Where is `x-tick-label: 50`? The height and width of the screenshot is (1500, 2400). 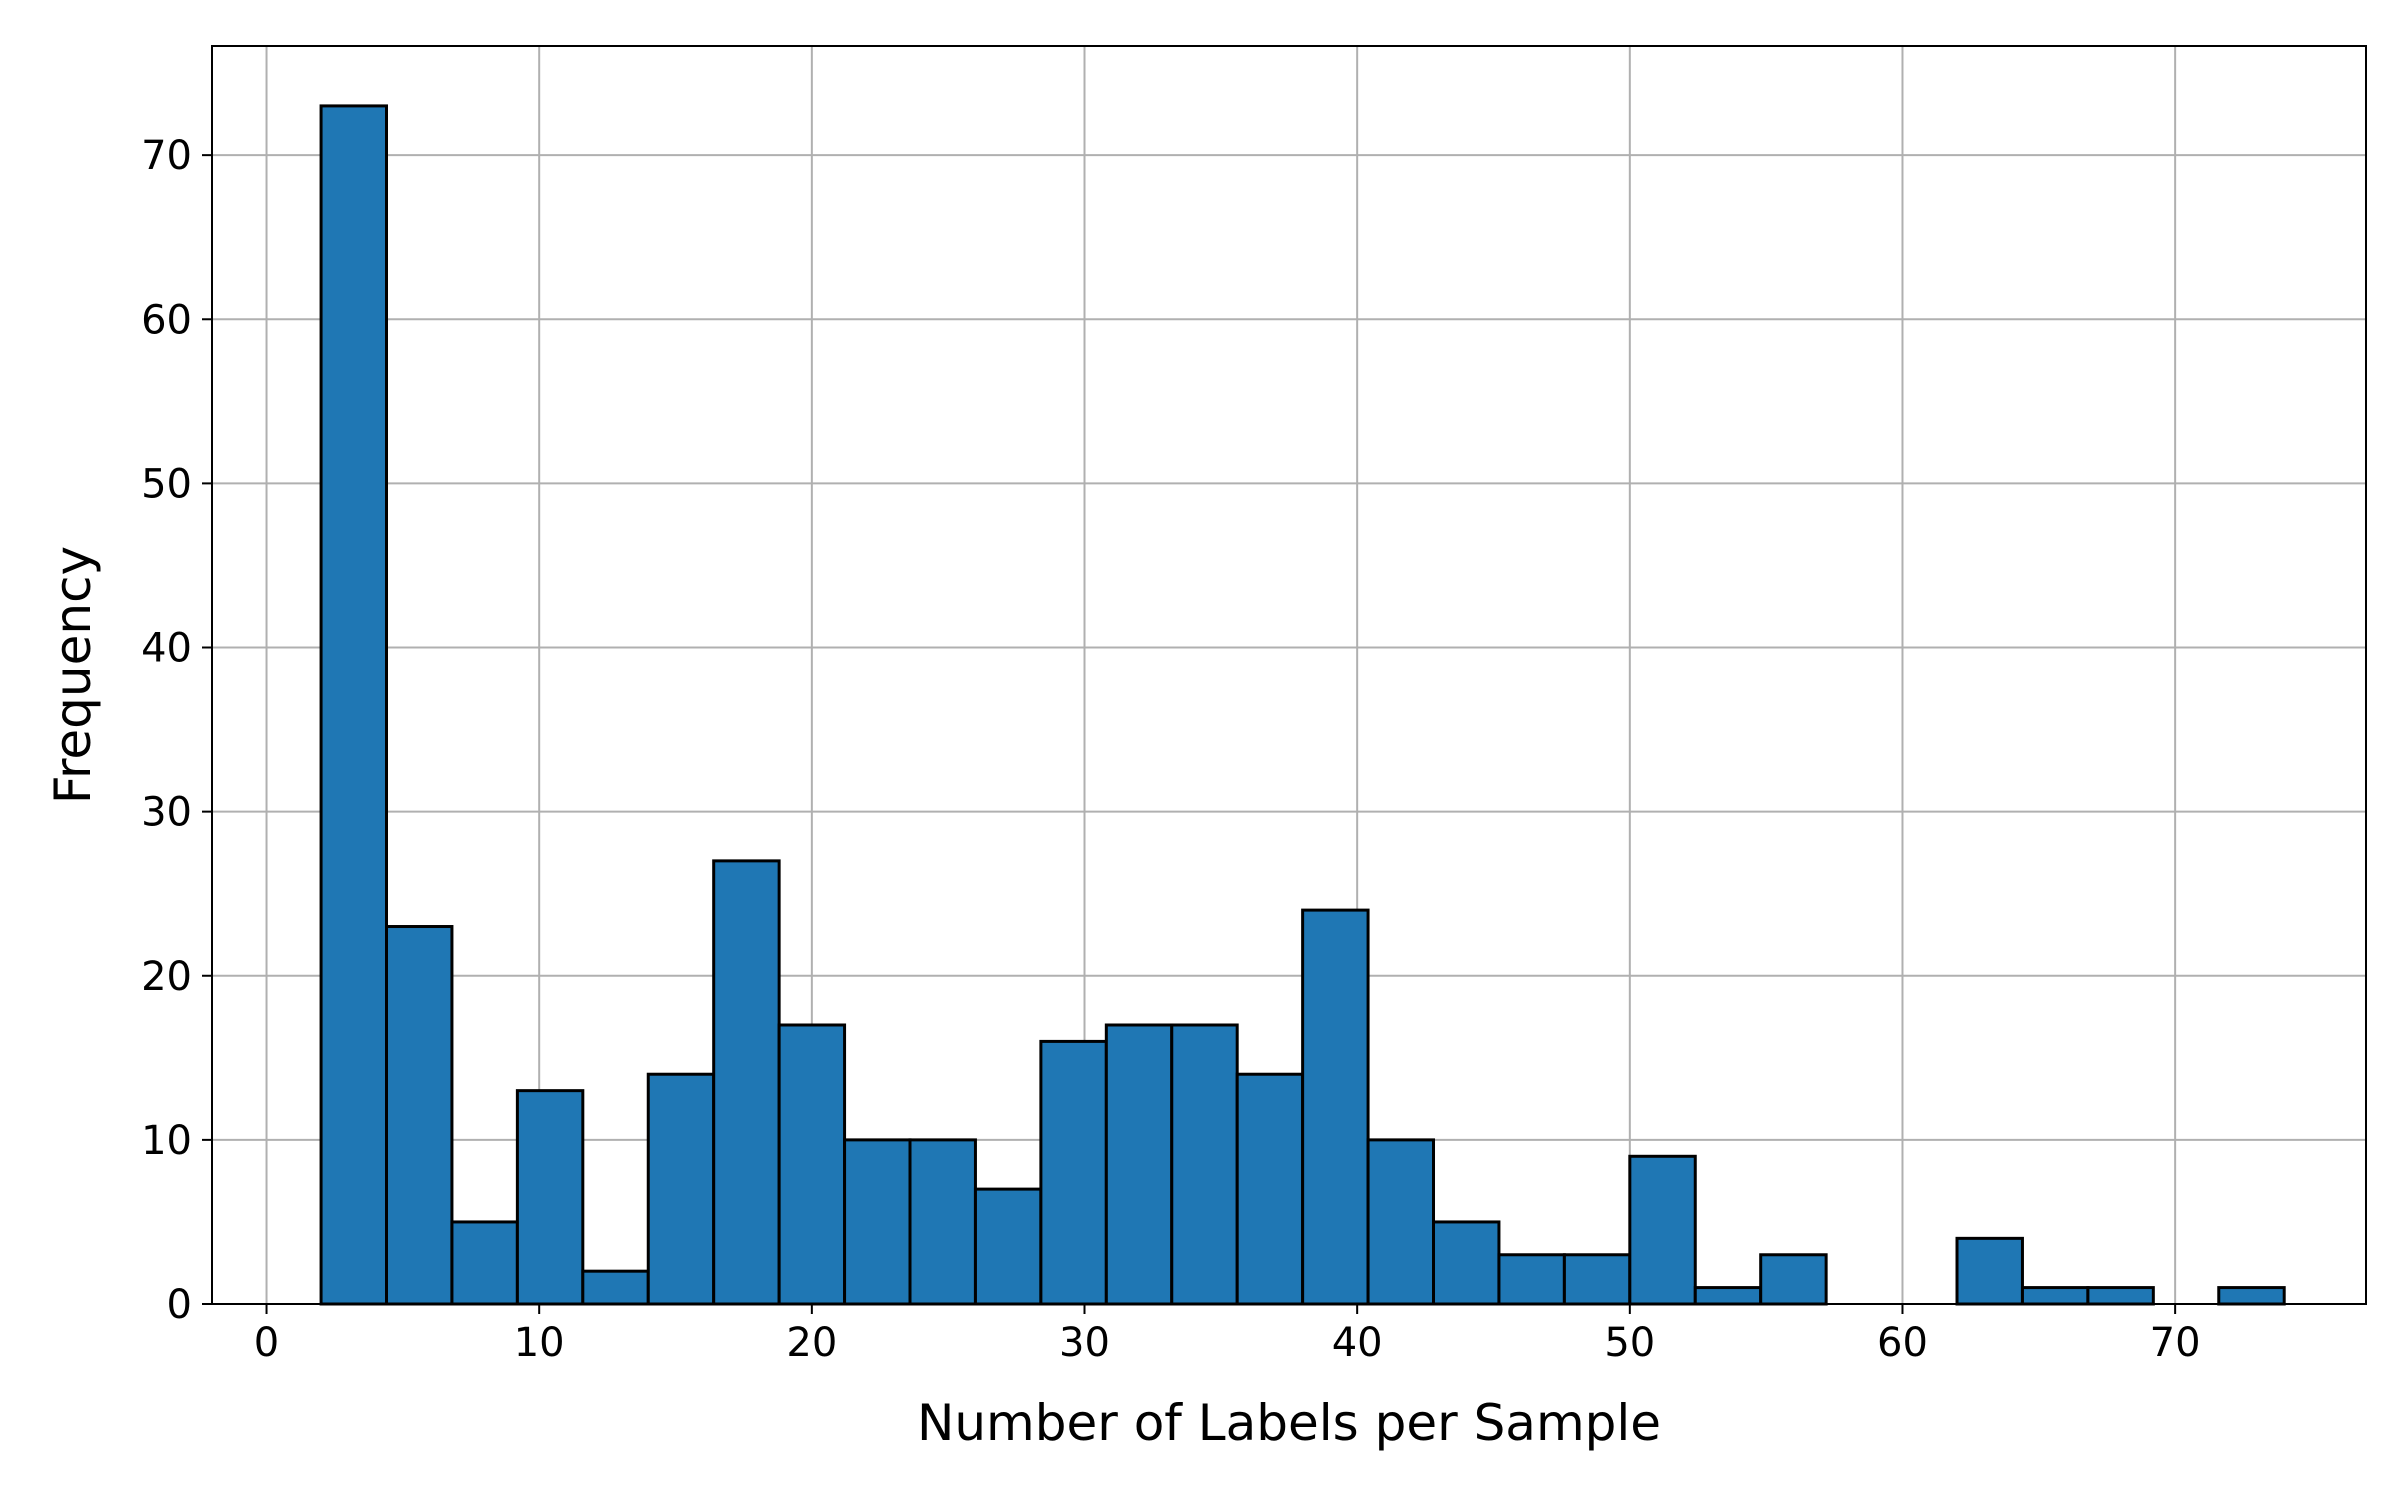 x-tick-label: 50 is located at coordinates (1629, 1343).